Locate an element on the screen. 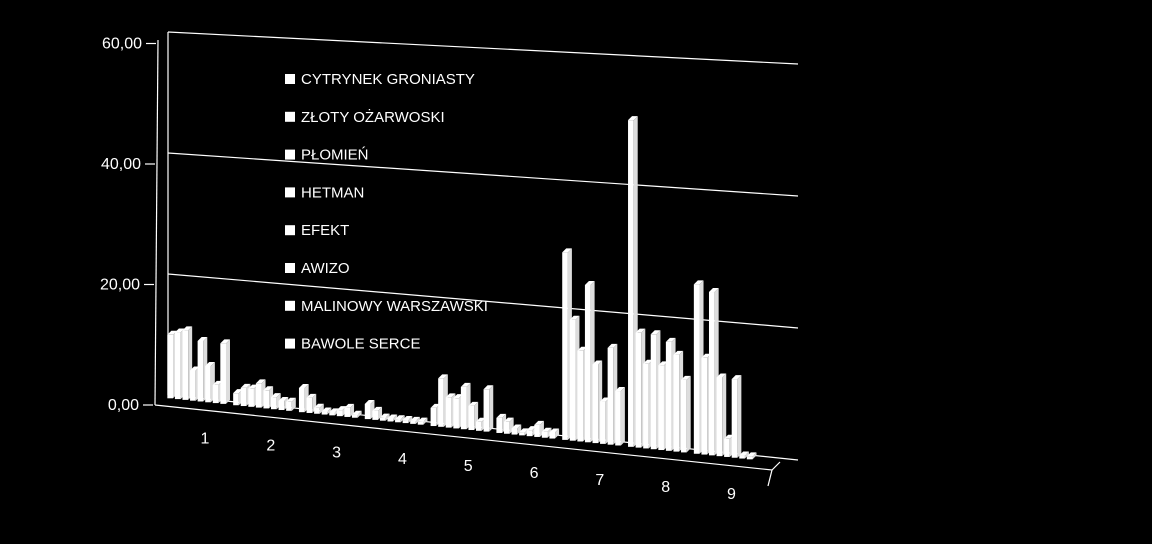  legend-label: AWIZO is located at coordinates (325, 268).